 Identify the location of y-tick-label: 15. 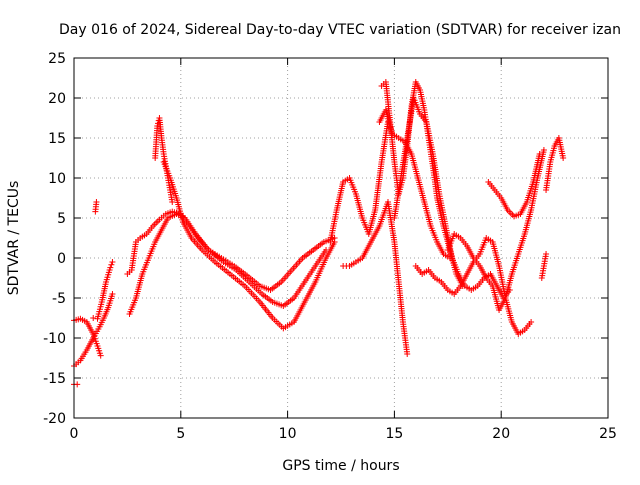
(57, 139).